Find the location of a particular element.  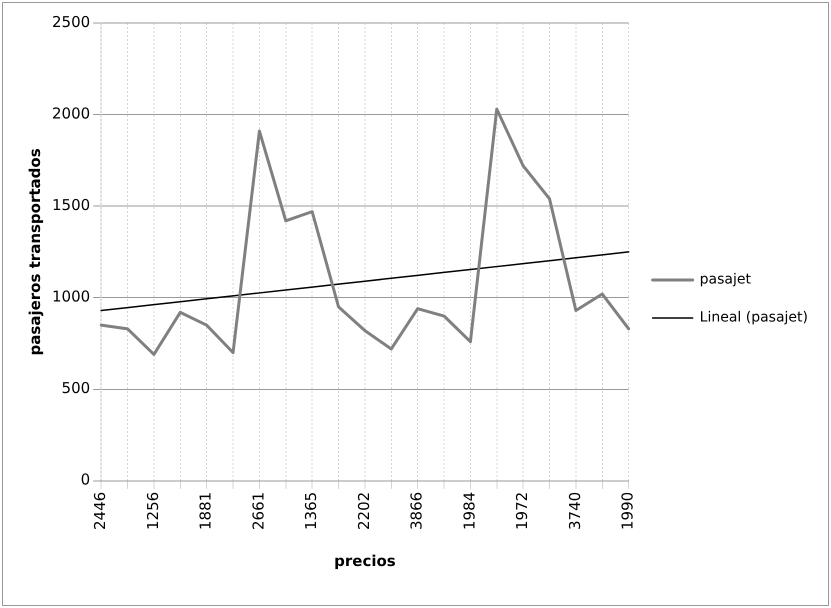

y-tick-label: 1500 is located at coordinates (71, 205).